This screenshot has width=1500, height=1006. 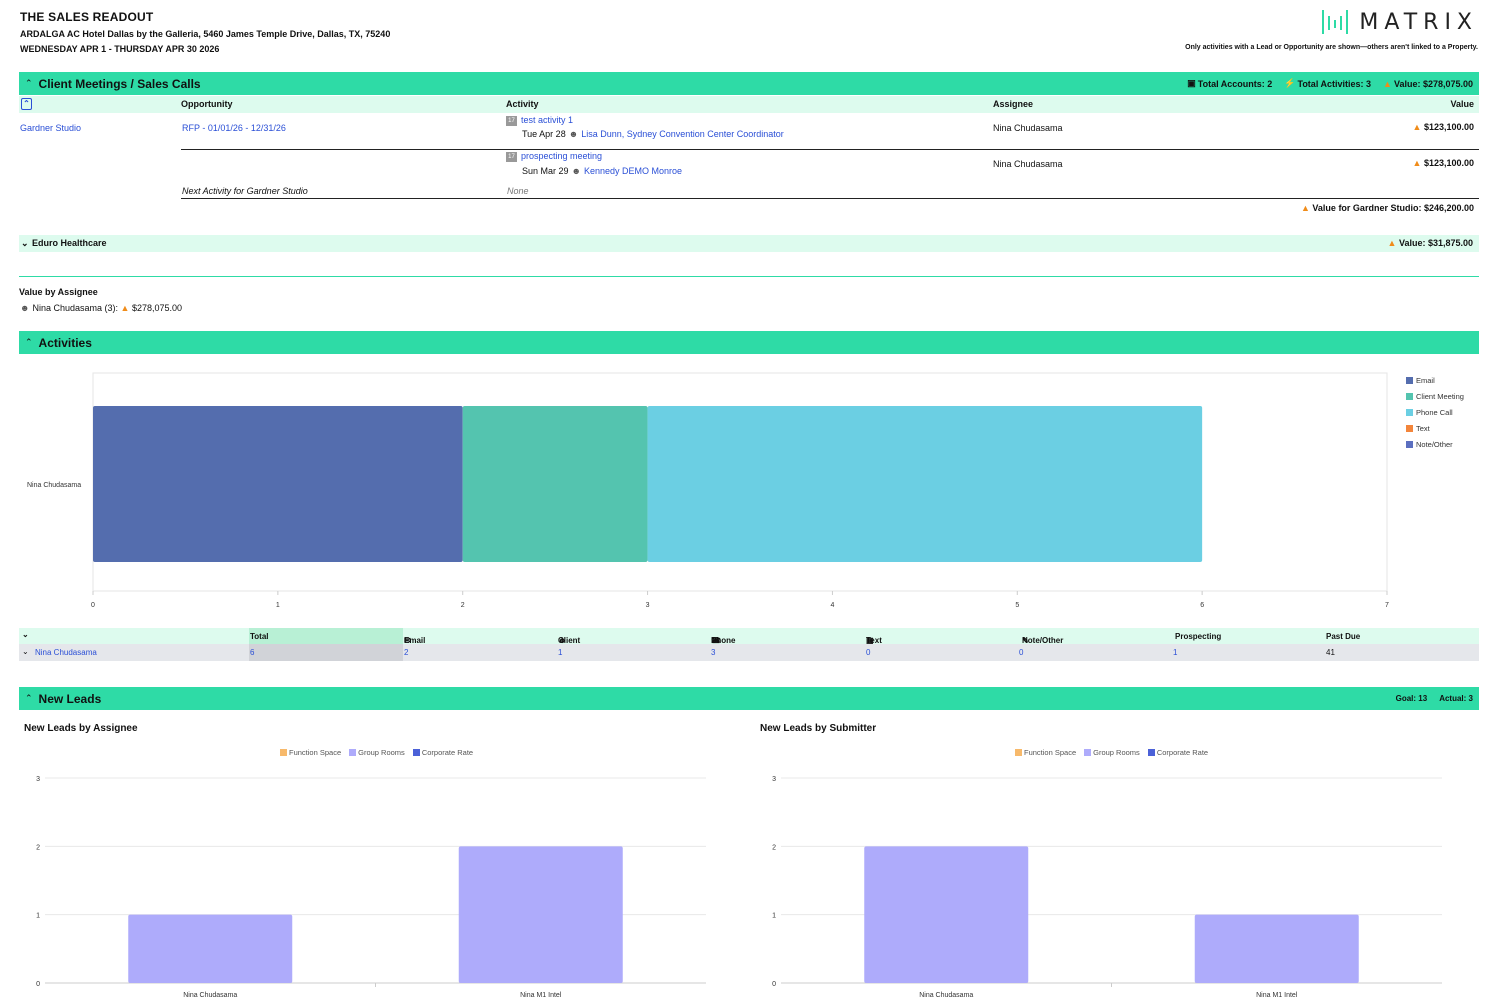 I want to click on col-total: Total, so click(x=259, y=636).